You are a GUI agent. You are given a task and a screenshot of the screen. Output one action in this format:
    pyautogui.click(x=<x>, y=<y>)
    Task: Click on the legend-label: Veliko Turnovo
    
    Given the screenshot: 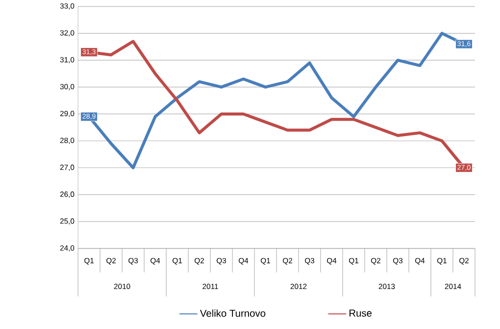 What is the action you would take?
    pyautogui.click(x=233, y=313)
    